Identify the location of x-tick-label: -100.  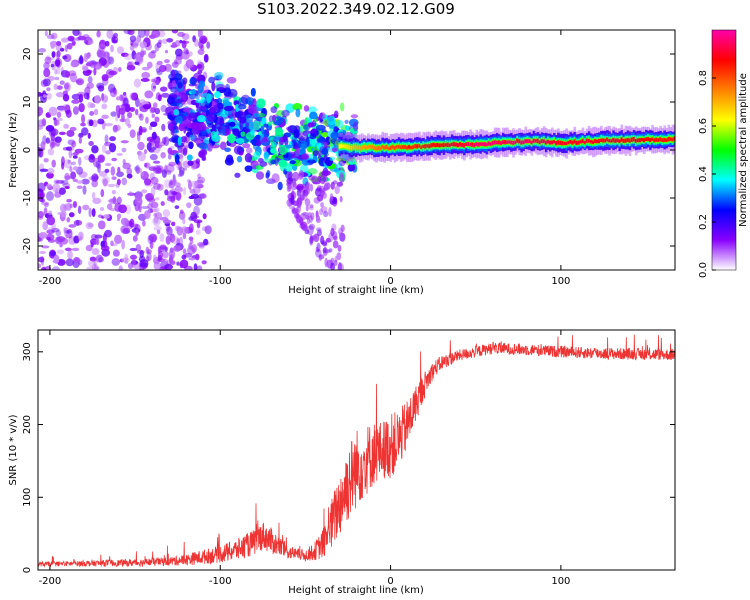
(220, 581).